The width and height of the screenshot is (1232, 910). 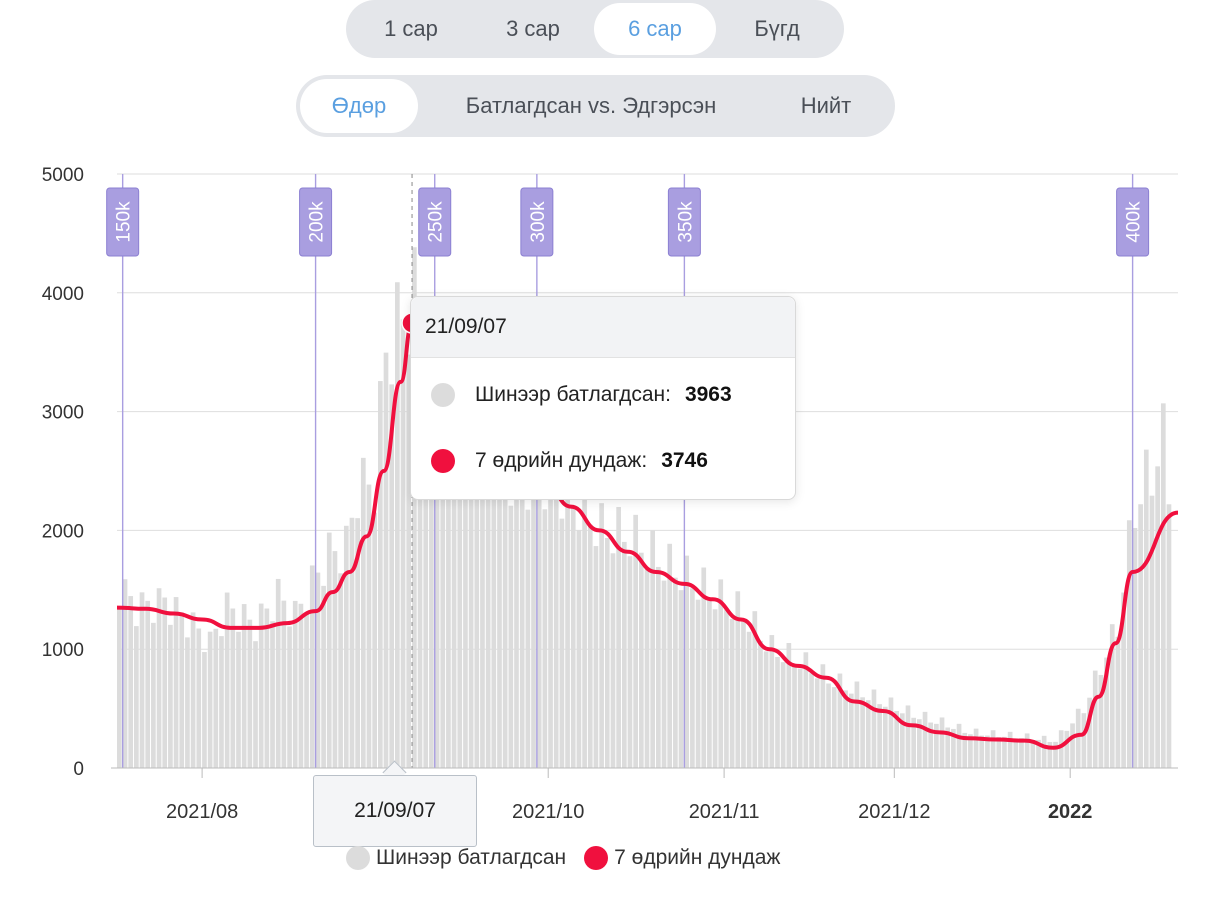 I want to click on tooltip-date: 21/09/07, so click(x=603, y=327).